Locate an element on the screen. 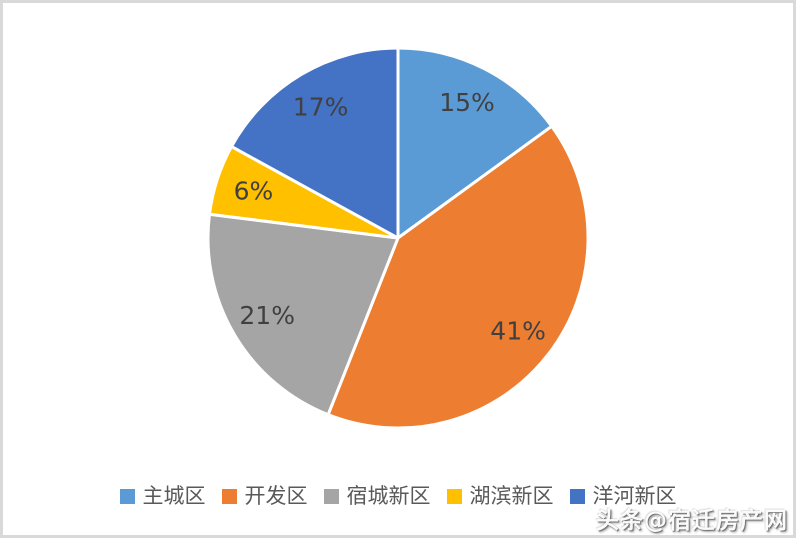 This screenshot has height=538, width=796. data-label: 6% is located at coordinates (254, 191).